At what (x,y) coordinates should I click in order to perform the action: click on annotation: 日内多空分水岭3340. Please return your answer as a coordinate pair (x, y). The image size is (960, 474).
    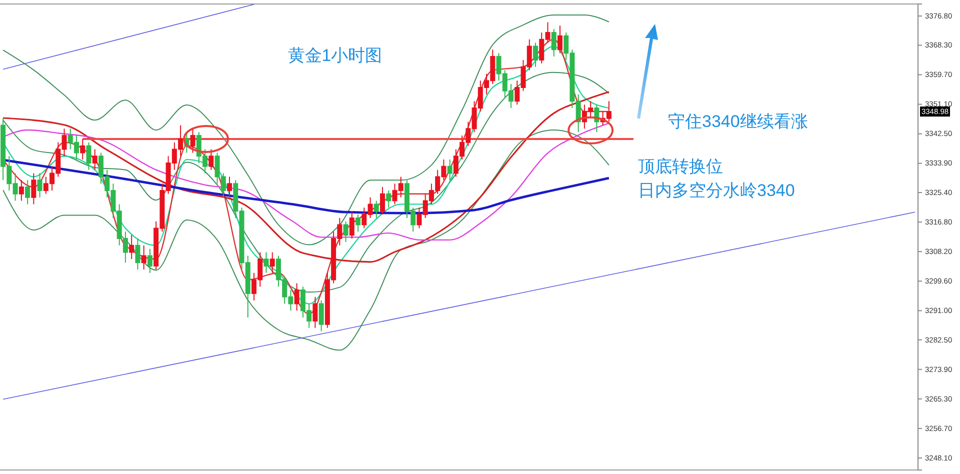
    Looking at the image, I should click on (716, 190).